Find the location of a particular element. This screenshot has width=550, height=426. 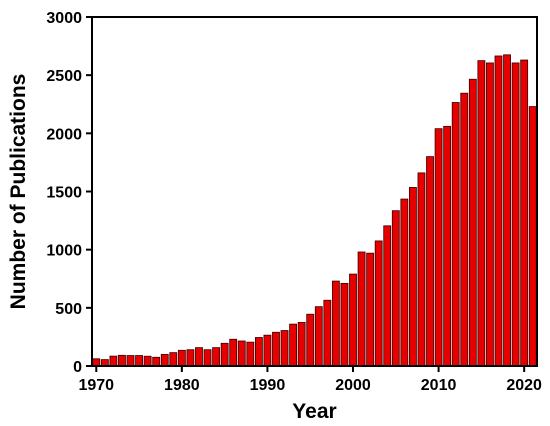

y-tick-label: 2500 is located at coordinates (64, 76).